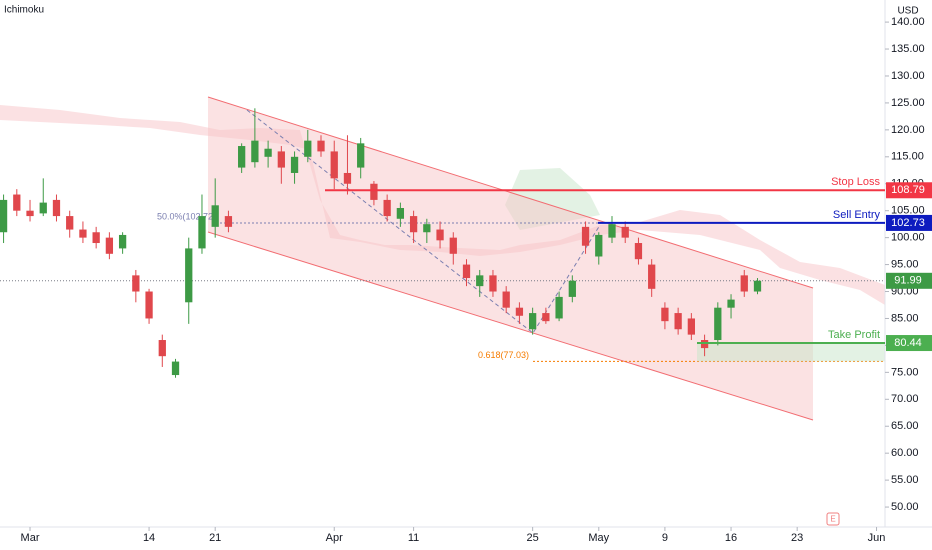 The width and height of the screenshot is (932, 550). Describe the element at coordinates (905, 372) in the screenshot. I see `y-tick-label: 75.00` at that location.